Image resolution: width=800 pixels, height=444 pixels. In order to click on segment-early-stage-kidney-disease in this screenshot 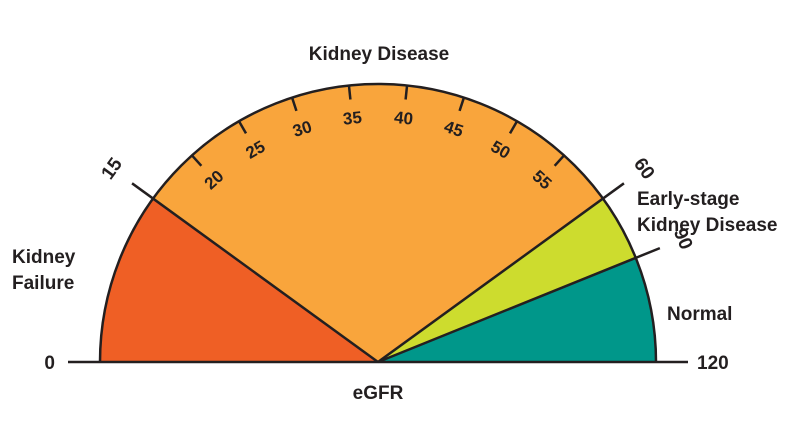, I will do `click(507, 280)`.